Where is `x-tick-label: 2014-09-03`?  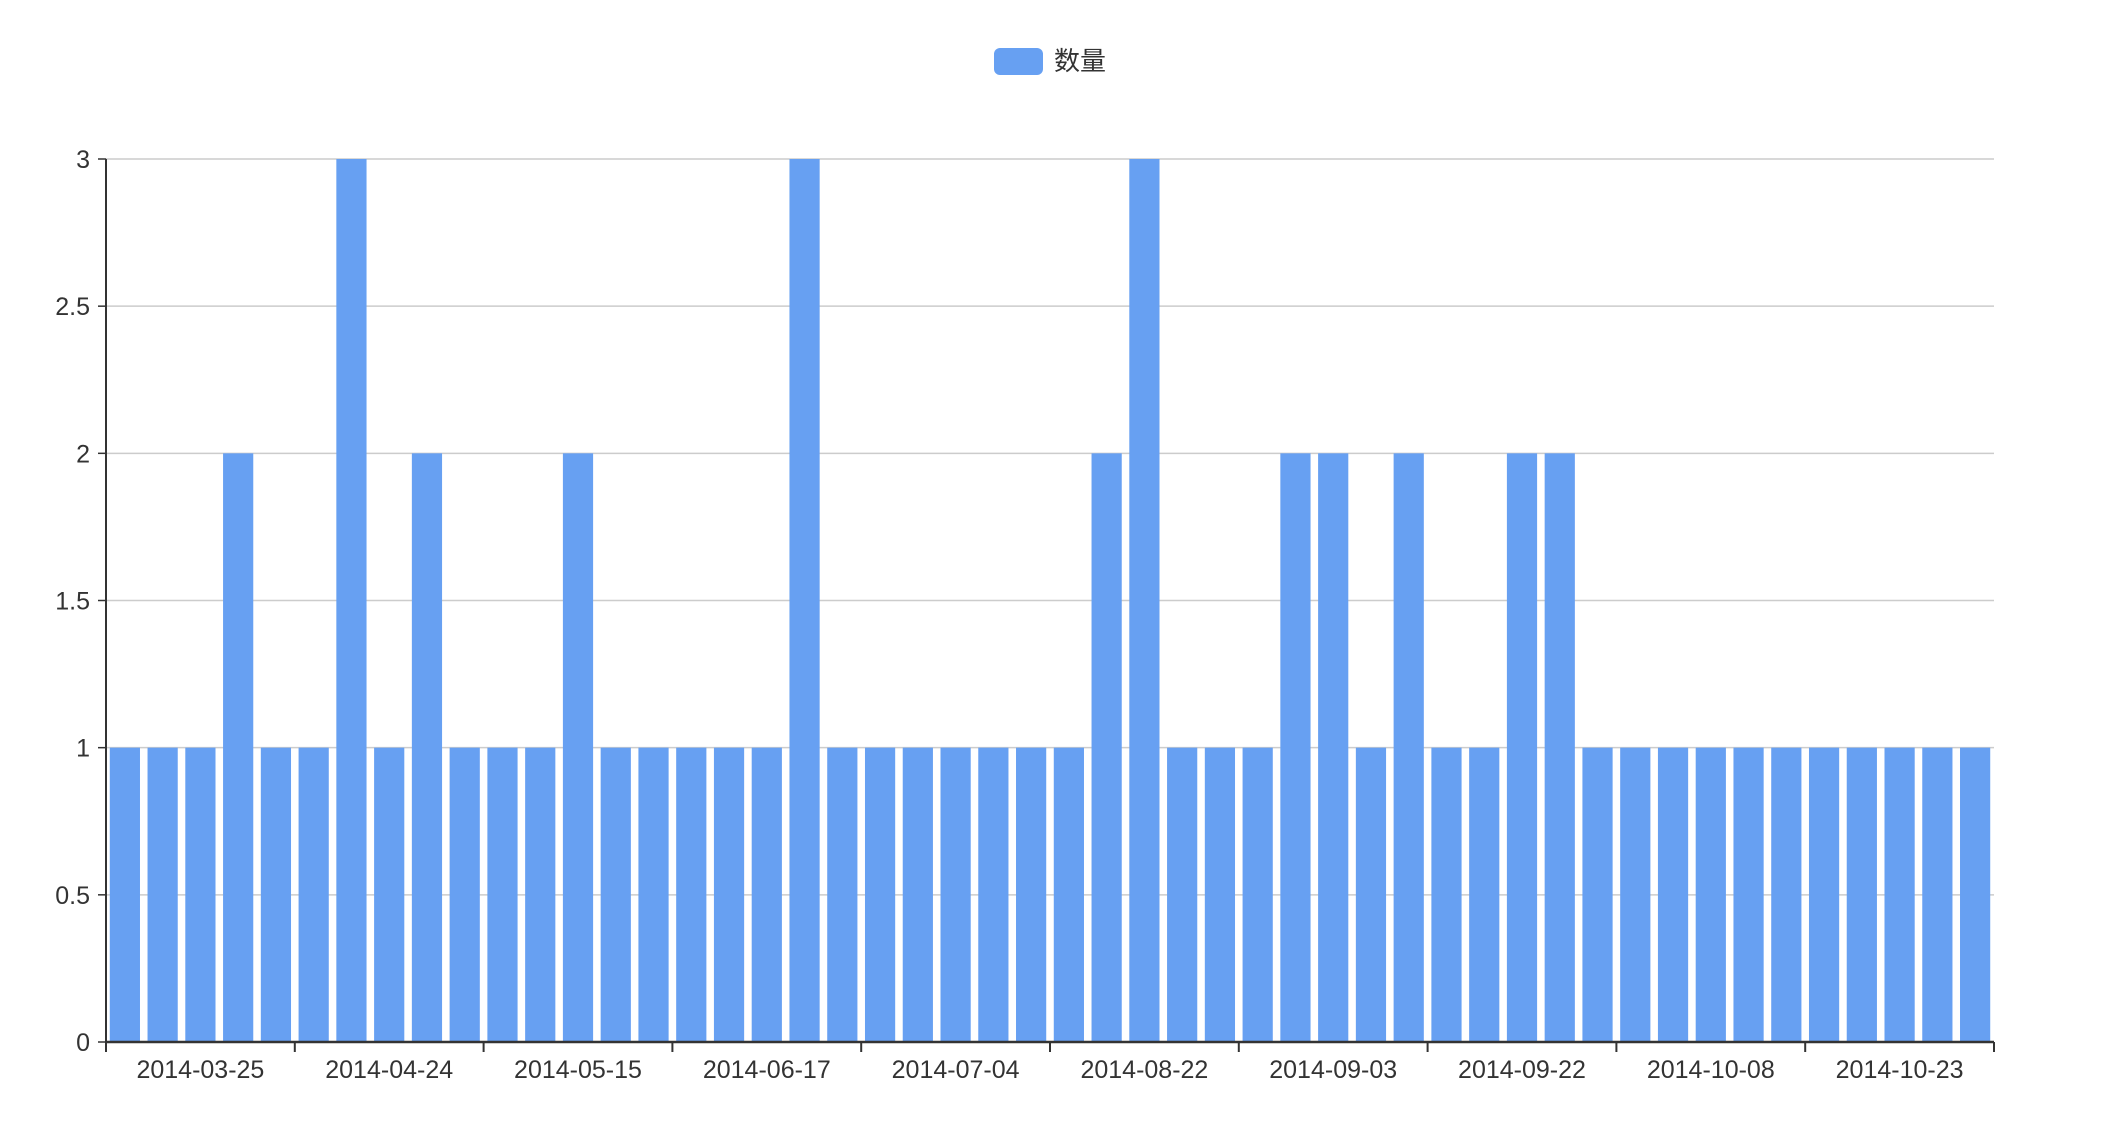 x-tick-label: 2014-09-03 is located at coordinates (1333, 1070).